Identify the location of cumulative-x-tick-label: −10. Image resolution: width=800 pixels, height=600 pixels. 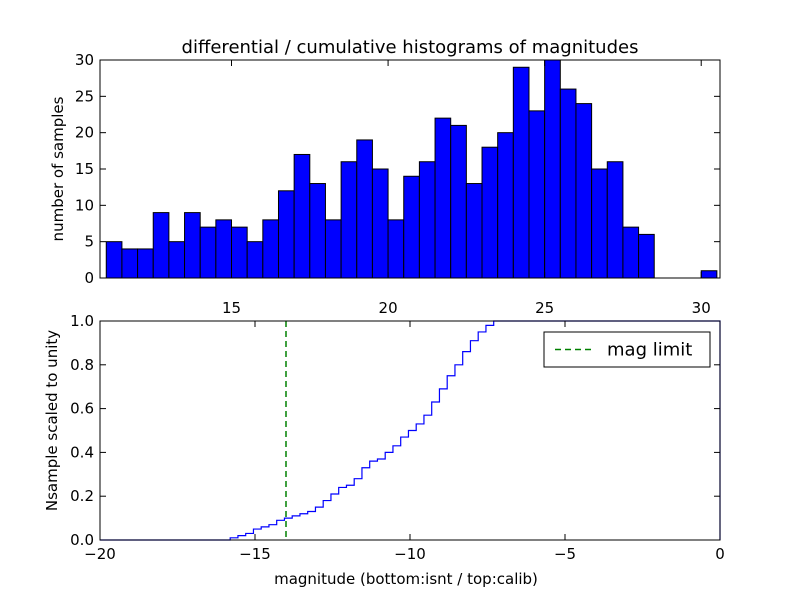
(410, 554).